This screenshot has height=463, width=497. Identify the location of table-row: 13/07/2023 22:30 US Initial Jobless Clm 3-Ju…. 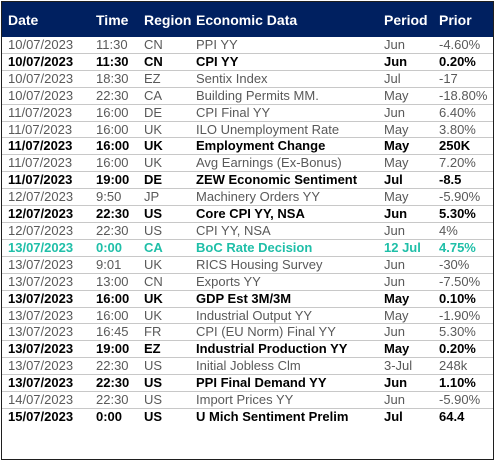
(247, 366).